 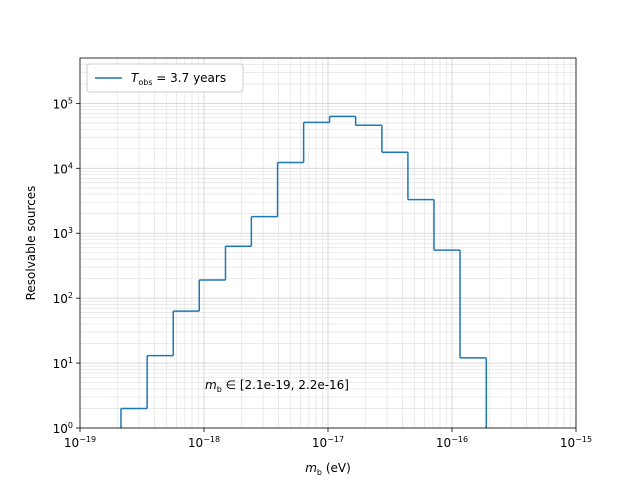 I want to click on y-tick-label: 101, so click(x=63, y=363).